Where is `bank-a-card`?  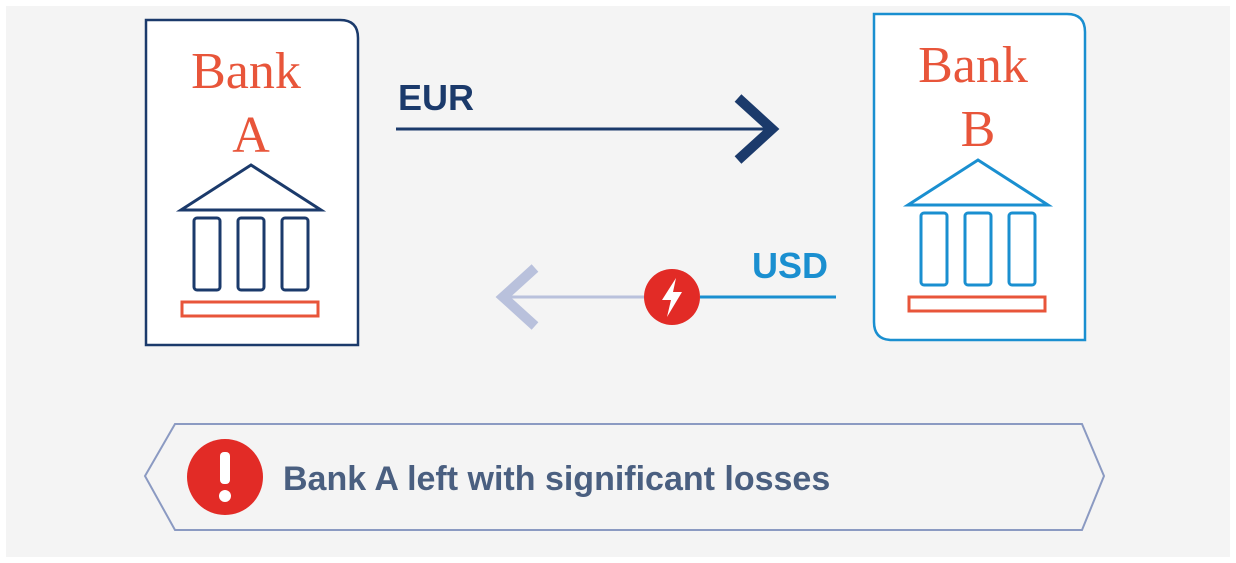 bank-a-card is located at coordinates (252, 182).